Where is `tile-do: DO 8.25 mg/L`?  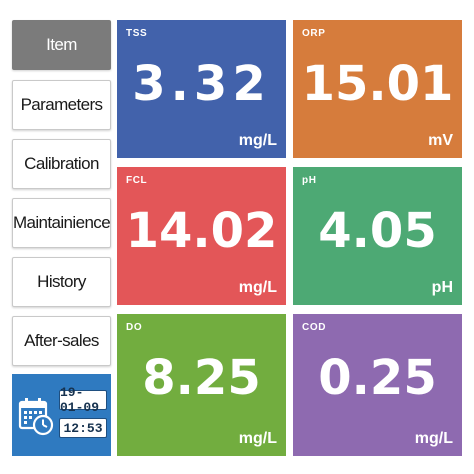 tile-do: DO 8.25 mg/L is located at coordinates (201, 385).